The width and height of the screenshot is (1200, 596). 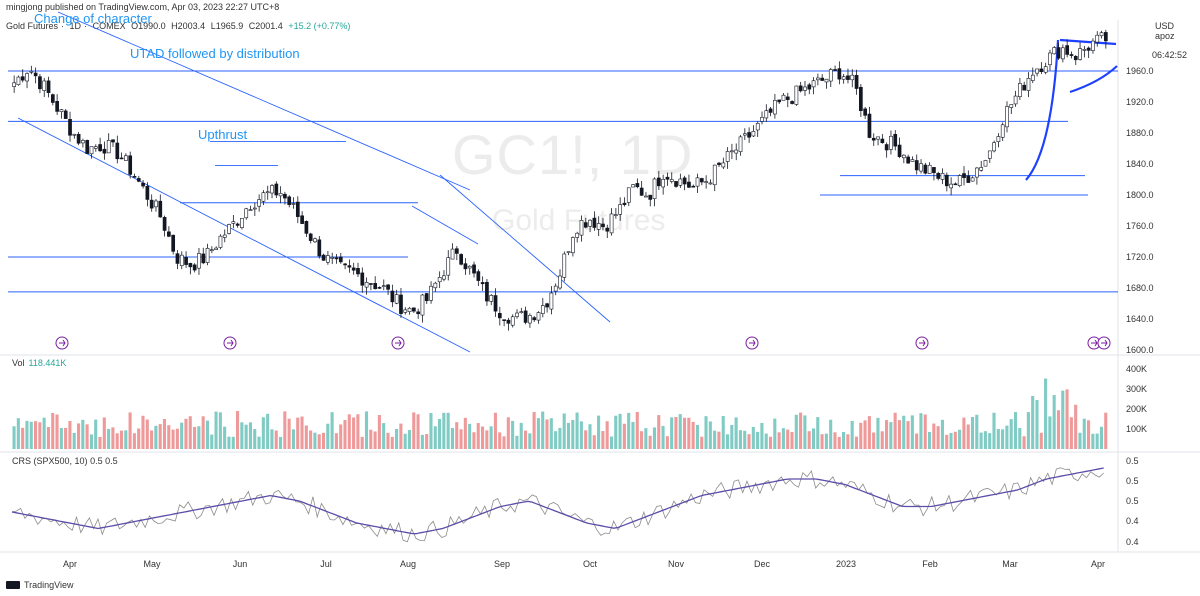 What do you see at coordinates (75, 26) in the screenshot?
I see `interval: 1D` at bounding box center [75, 26].